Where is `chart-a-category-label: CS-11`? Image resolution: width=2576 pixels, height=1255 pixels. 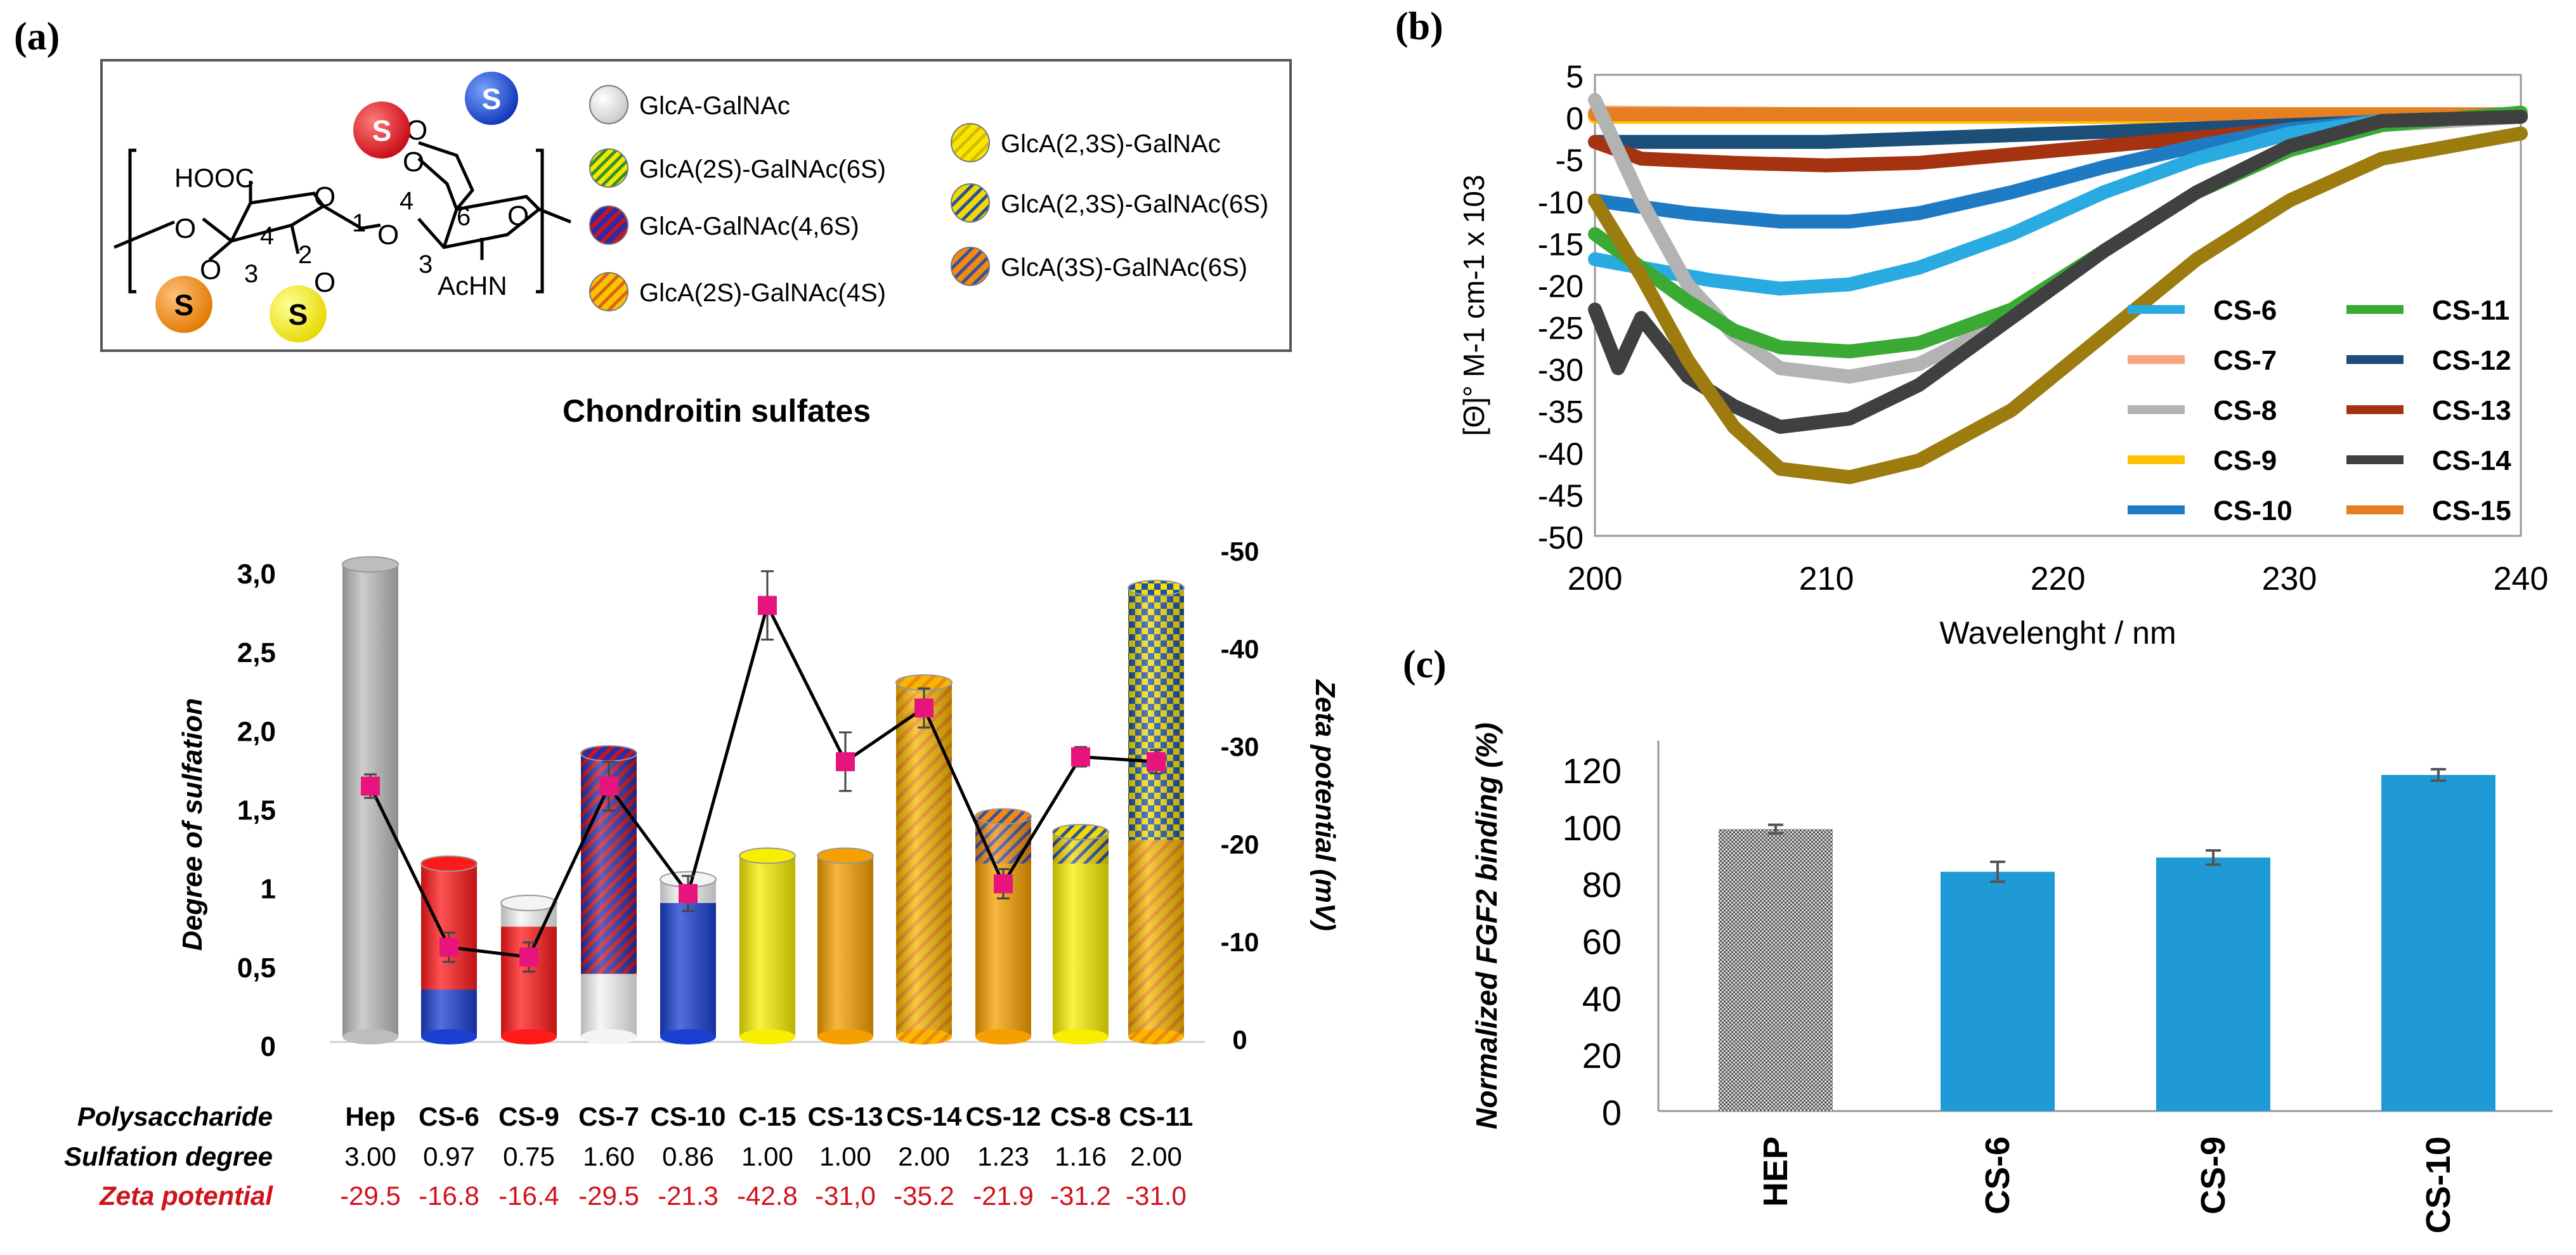
chart-a-category-label: CS-11 is located at coordinates (1156, 1116).